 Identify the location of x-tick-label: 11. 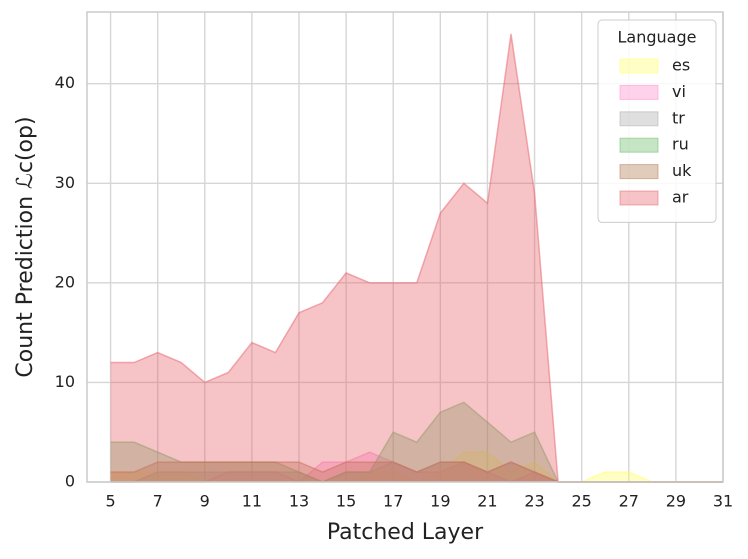
(252, 501).